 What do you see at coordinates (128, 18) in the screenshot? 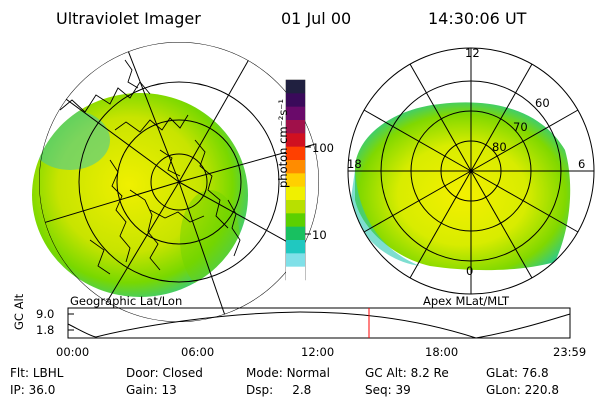
I see `instrument-title: Ultraviolet Imager` at bounding box center [128, 18].